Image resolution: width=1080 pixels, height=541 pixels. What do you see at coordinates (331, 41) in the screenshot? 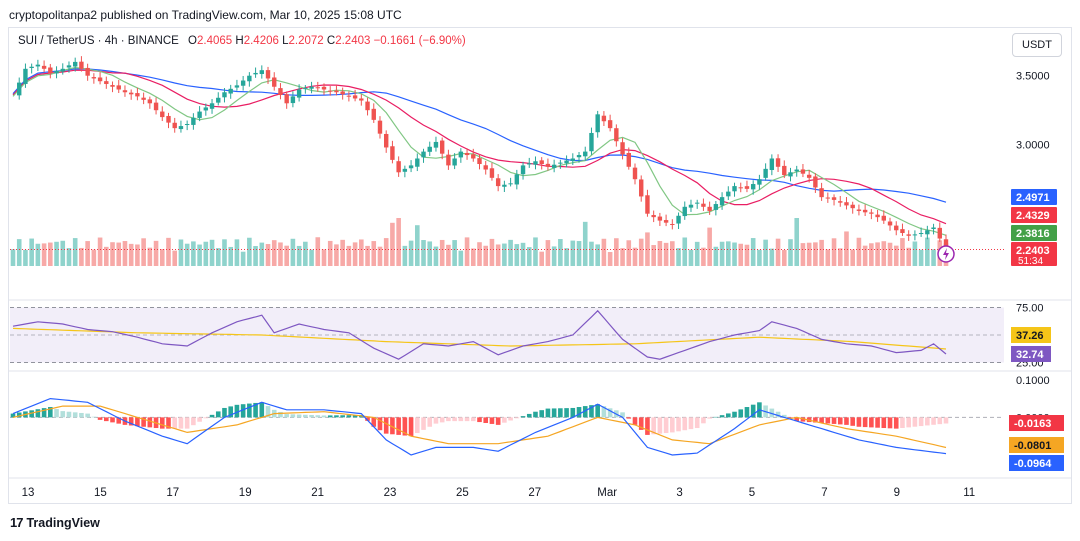
I see `close-label: C` at bounding box center [331, 41].